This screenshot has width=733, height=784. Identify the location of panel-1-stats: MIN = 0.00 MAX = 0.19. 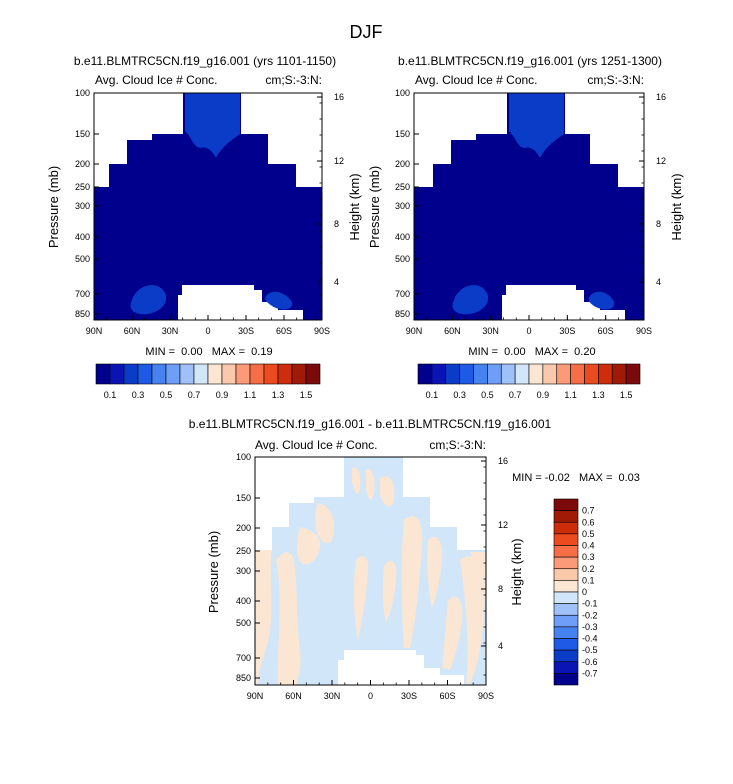
(208, 352).